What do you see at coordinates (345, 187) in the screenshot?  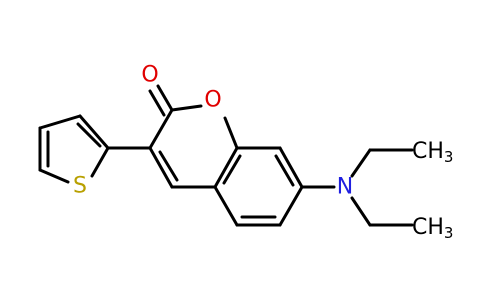 I see `atom-label: N` at bounding box center [345, 187].